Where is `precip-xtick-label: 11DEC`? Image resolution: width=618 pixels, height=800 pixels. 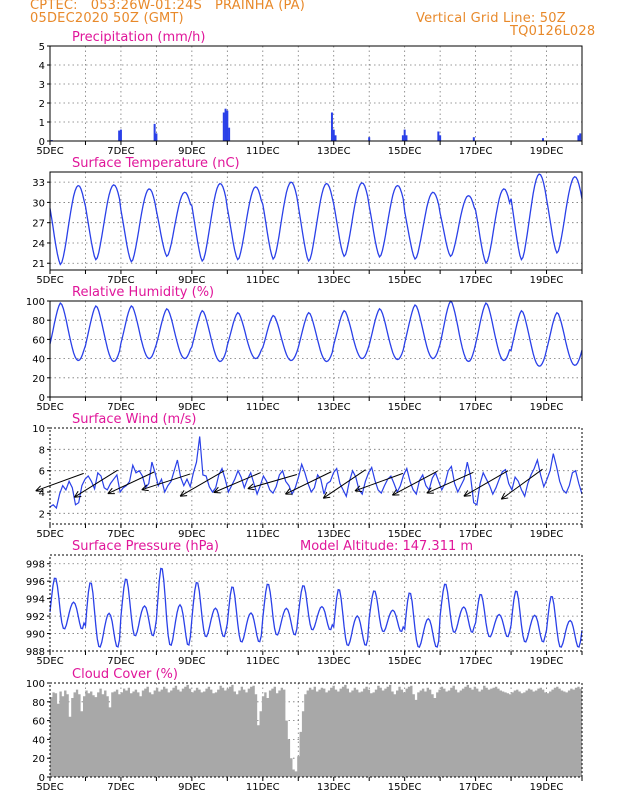
precip-xtick-label: 11DEC is located at coordinates (263, 151).